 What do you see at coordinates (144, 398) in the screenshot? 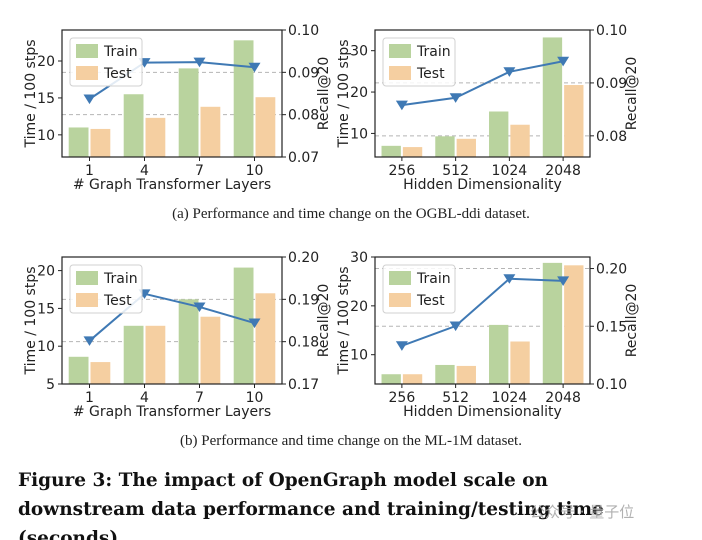
I see `x-tick-label: 4` at bounding box center [144, 398].